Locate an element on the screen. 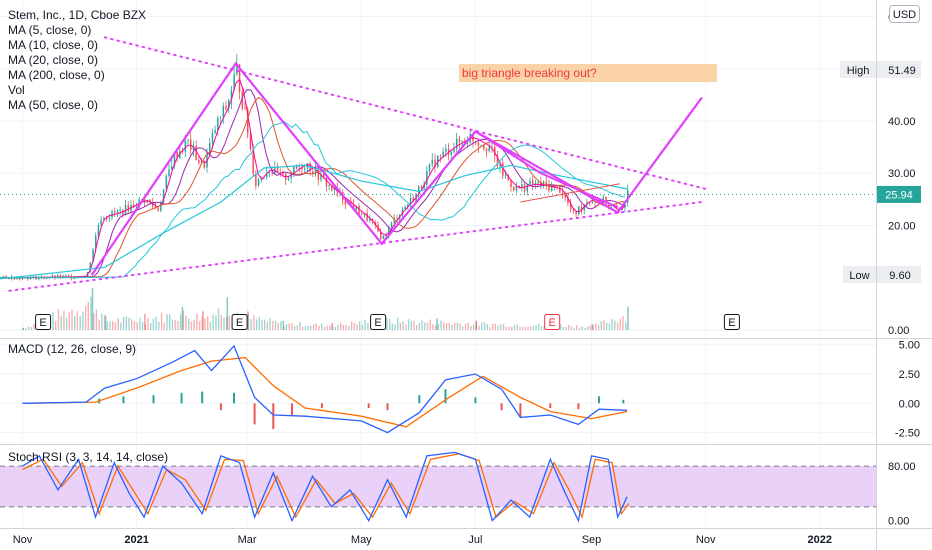  legend-ma50: MA (50, close, 0) is located at coordinates (53, 105).